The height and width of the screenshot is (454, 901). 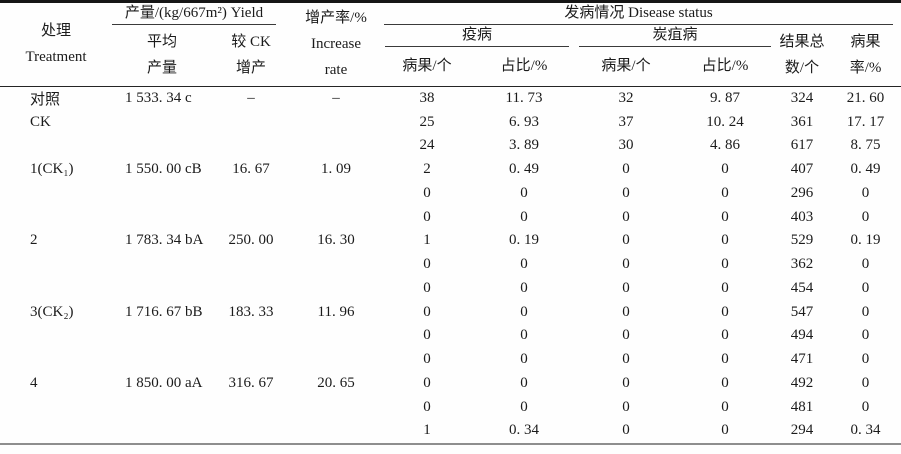 What do you see at coordinates (336, 311) in the screenshot?
I see `cell: 11. 96` at bounding box center [336, 311].